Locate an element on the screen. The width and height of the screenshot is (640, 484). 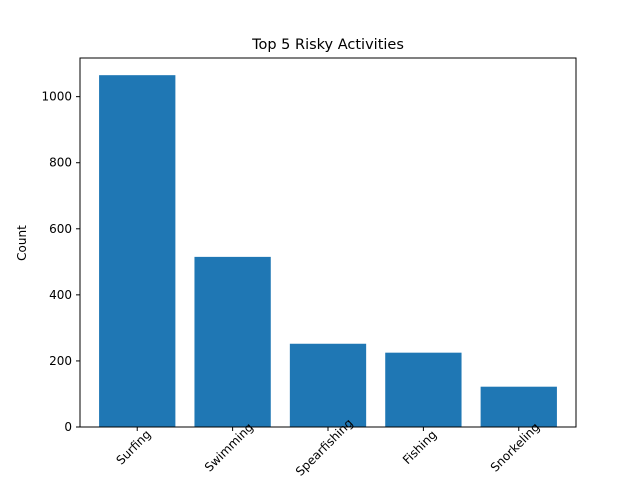
bar-surfing is located at coordinates (137, 251).